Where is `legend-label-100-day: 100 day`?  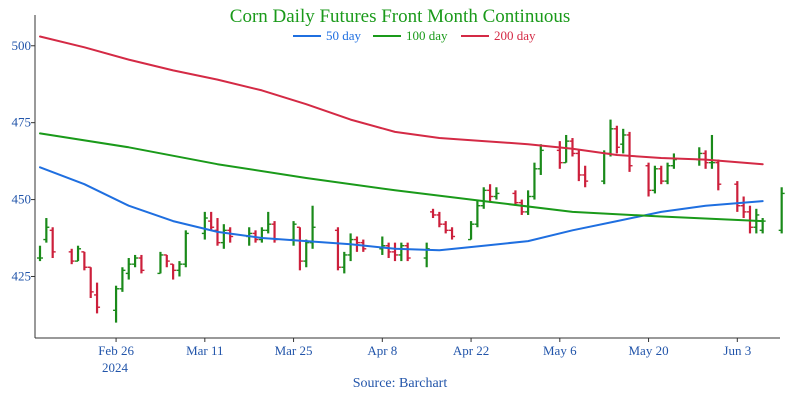 legend-label-100-day: 100 day is located at coordinates (427, 35).